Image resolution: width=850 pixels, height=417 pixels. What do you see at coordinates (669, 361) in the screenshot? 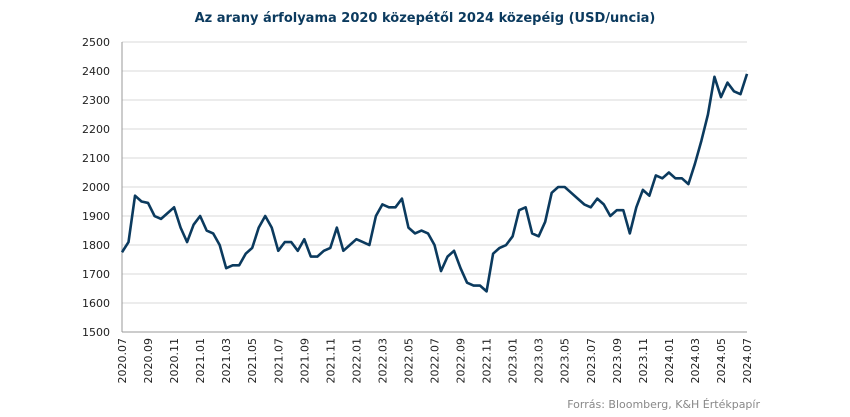
I see `x-tick-label: 2024.01` at bounding box center [669, 361].